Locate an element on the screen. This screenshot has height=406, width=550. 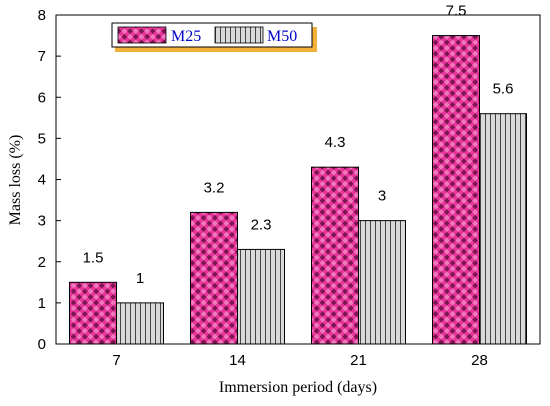
x-tick-label: 7 is located at coordinates (116, 360).